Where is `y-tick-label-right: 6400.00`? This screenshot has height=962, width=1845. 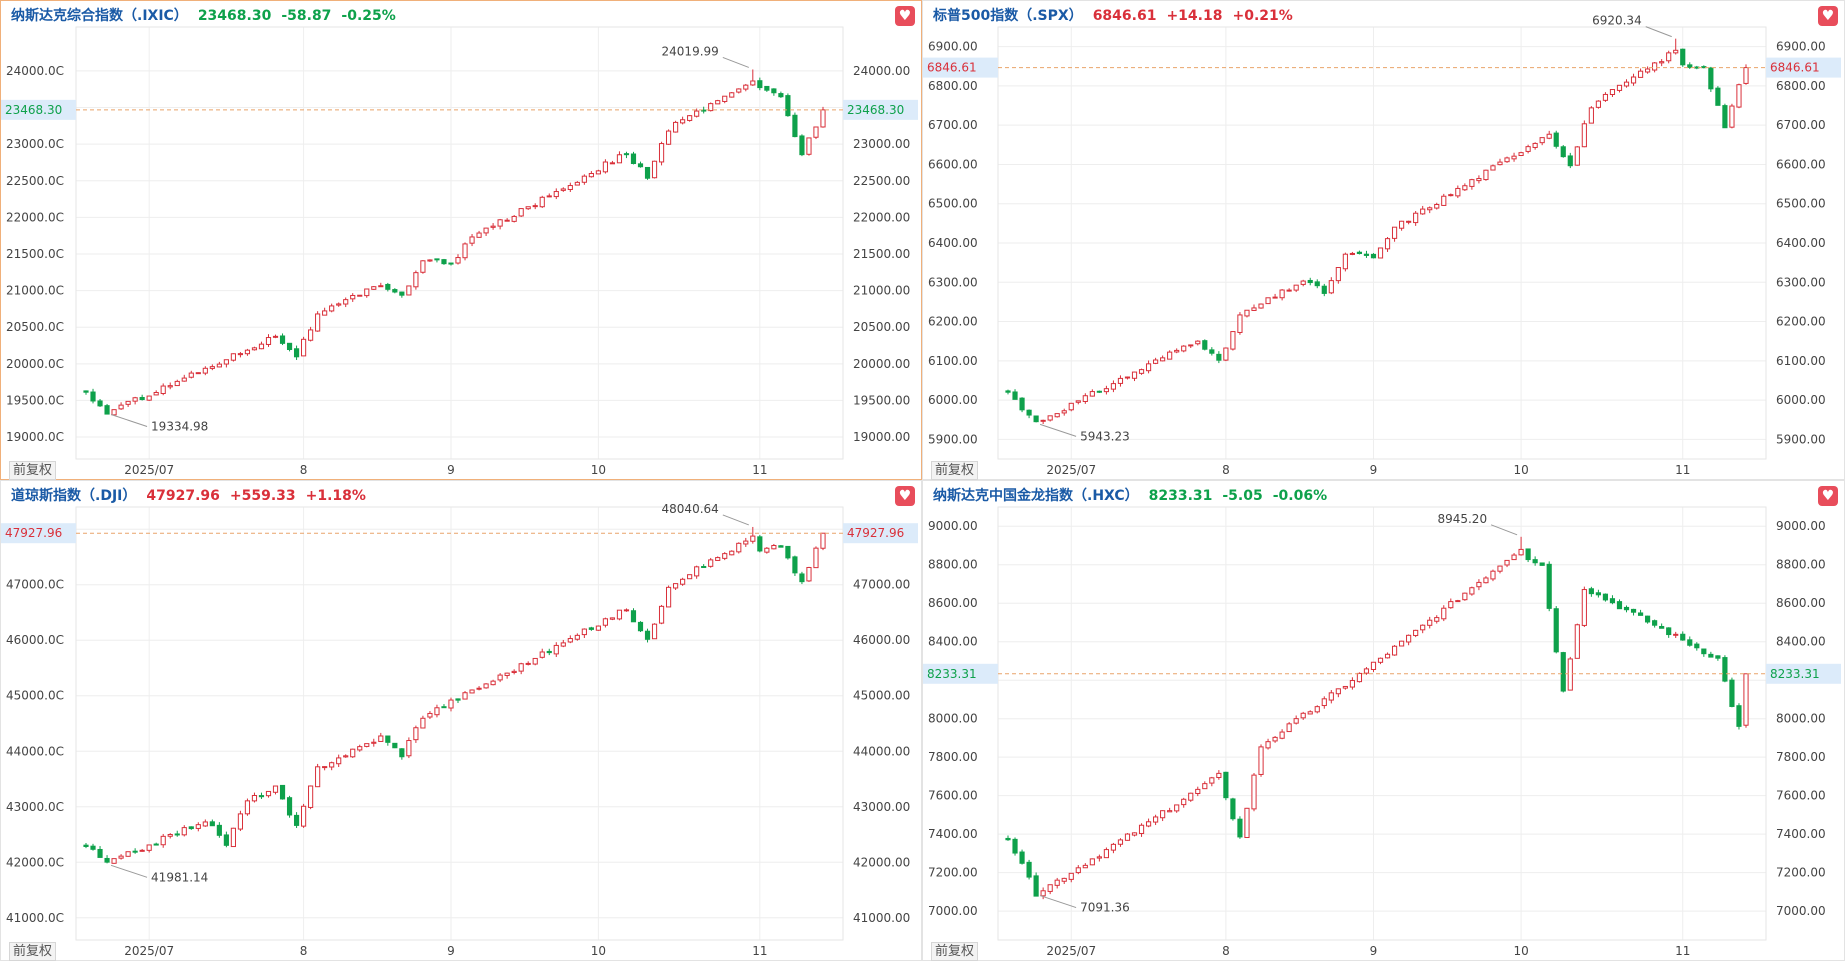 y-tick-label-right: 6400.00 is located at coordinates (1801, 243).